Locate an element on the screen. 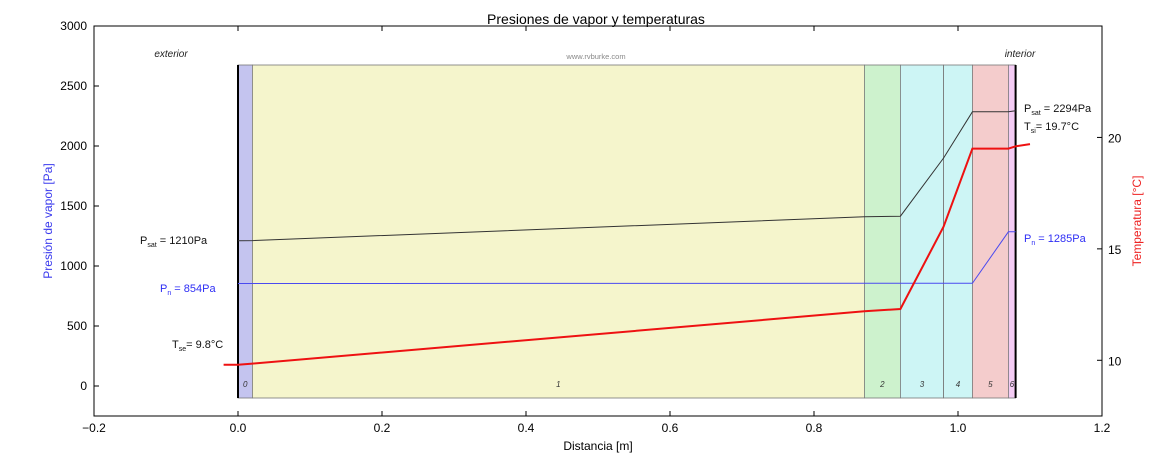  y2-tick-label: 15 is located at coordinates (1115, 250).